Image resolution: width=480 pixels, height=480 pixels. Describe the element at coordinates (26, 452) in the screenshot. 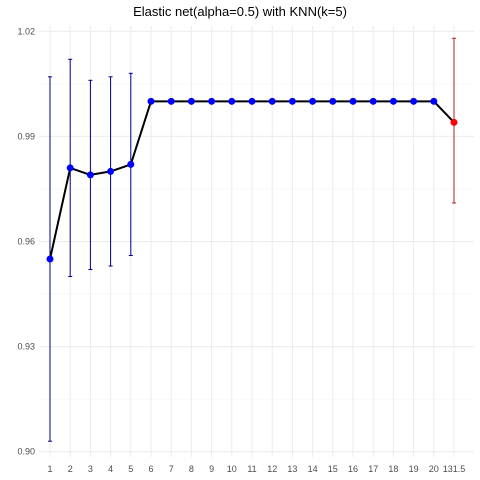

I see `y-tick-label: 0.90` at that location.